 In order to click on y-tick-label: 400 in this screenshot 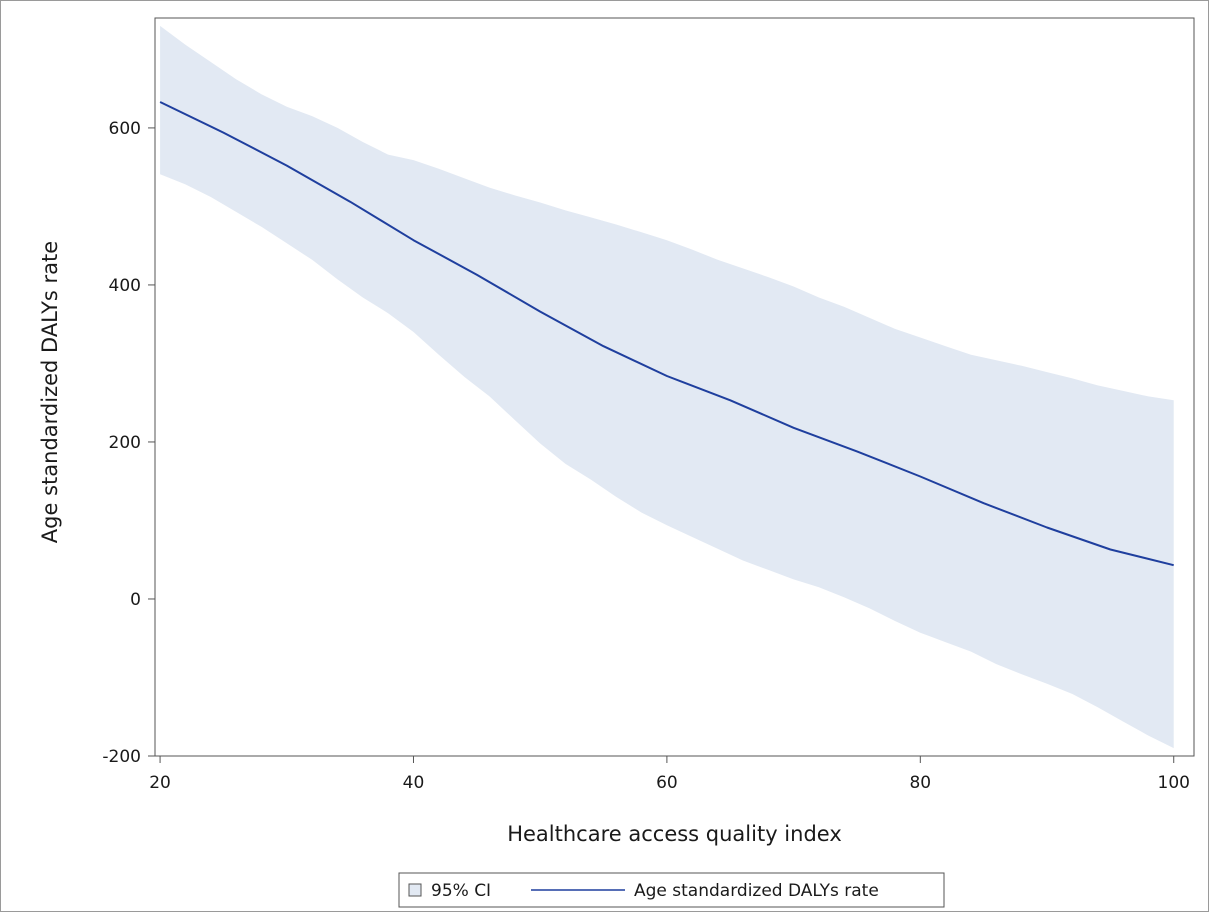, I will do `click(125, 286)`.